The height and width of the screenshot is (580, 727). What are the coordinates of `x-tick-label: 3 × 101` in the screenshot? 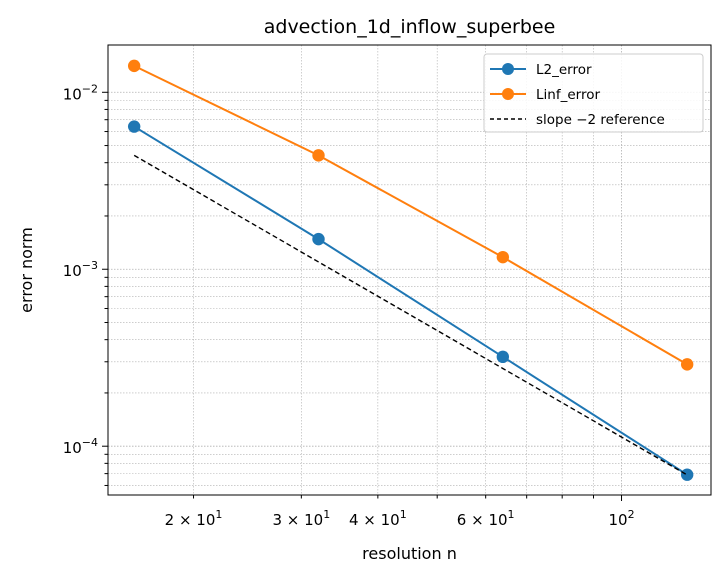 It's located at (301, 518).